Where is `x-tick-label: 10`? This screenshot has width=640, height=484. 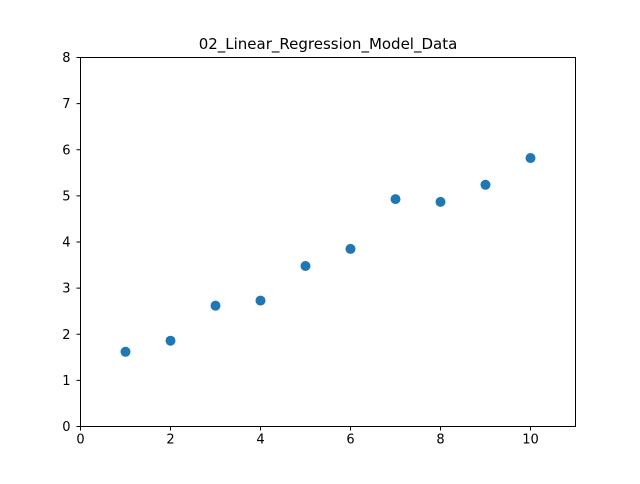 x-tick-label: 10 is located at coordinates (530, 440).